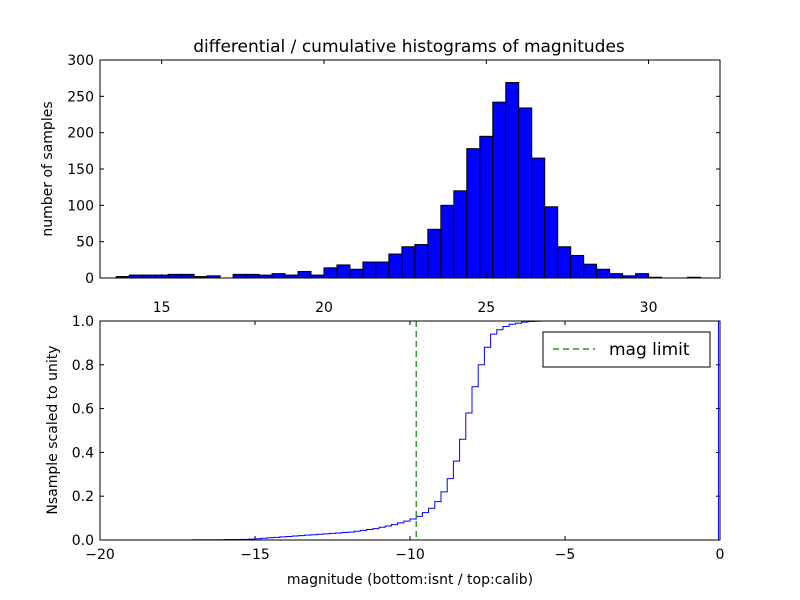  I want to click on cumulative-xtick-label: −20, so click(100, 555).